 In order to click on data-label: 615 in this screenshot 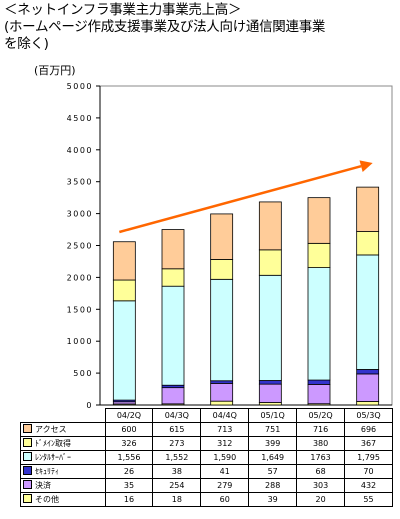, I will do `click(177, 429)`.